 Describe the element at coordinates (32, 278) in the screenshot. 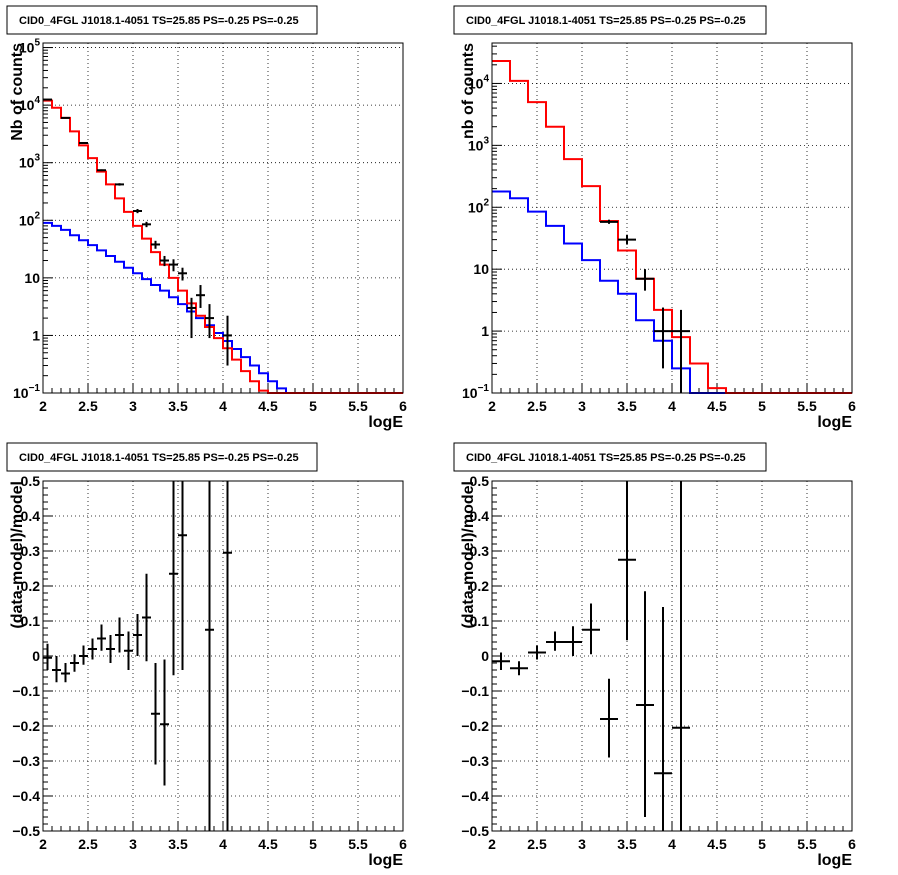

I see `y-tick-label: 10` at that location.